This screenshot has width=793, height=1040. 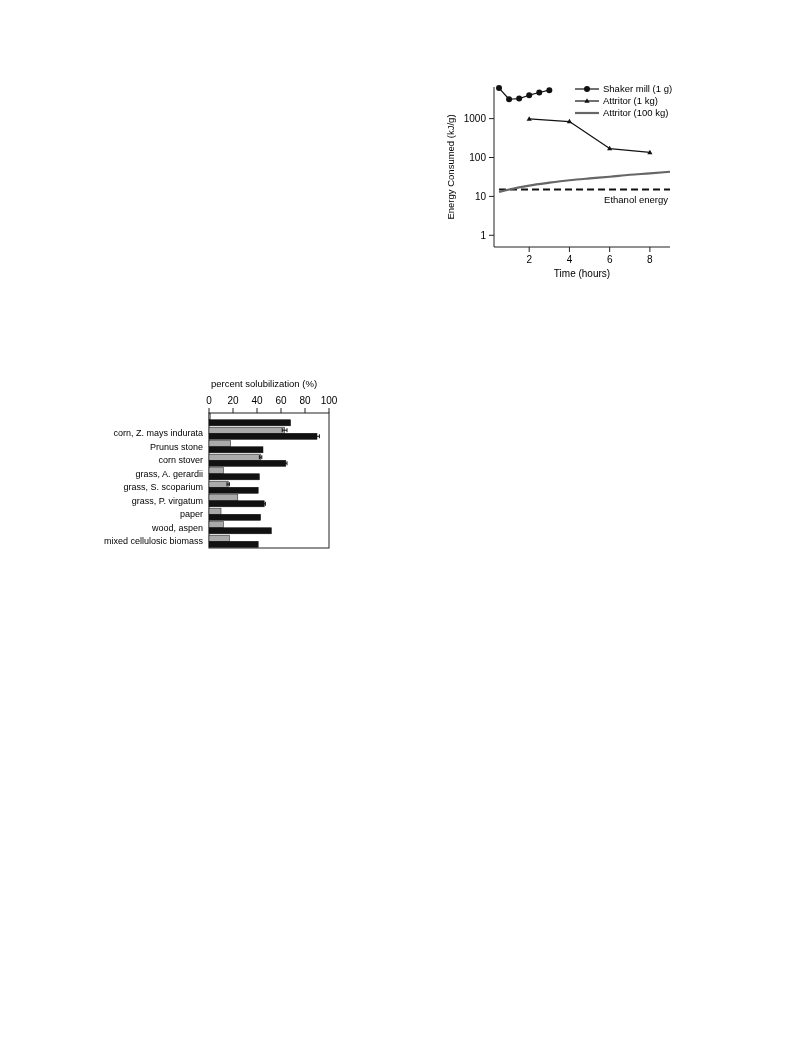 I want to click on x-tick-label: 6, so click(x=609, y=259).